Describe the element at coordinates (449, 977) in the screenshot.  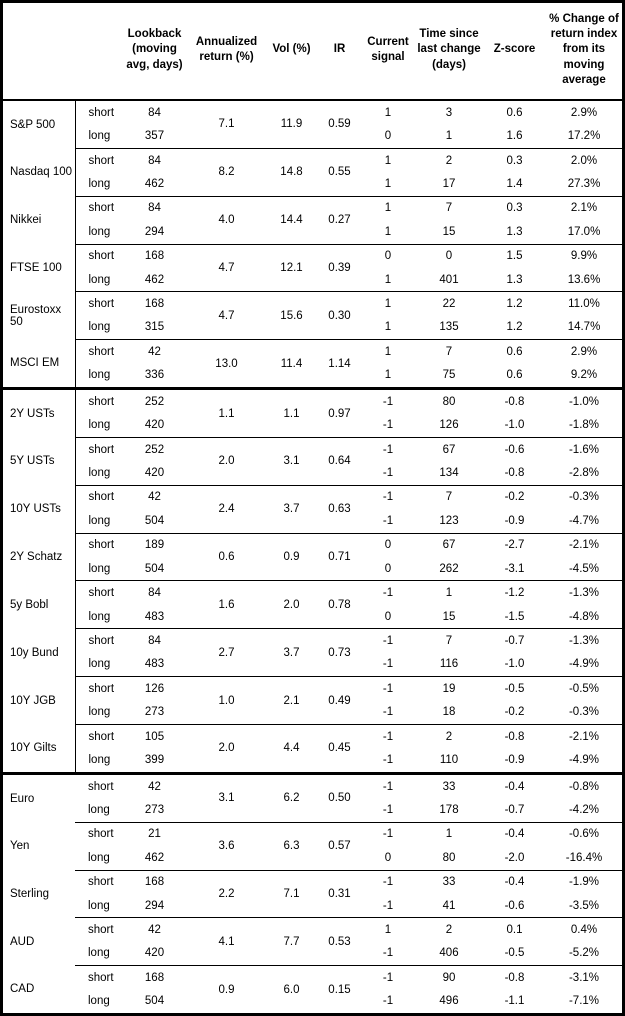
I see `time-since-change-value: 90` at that location.